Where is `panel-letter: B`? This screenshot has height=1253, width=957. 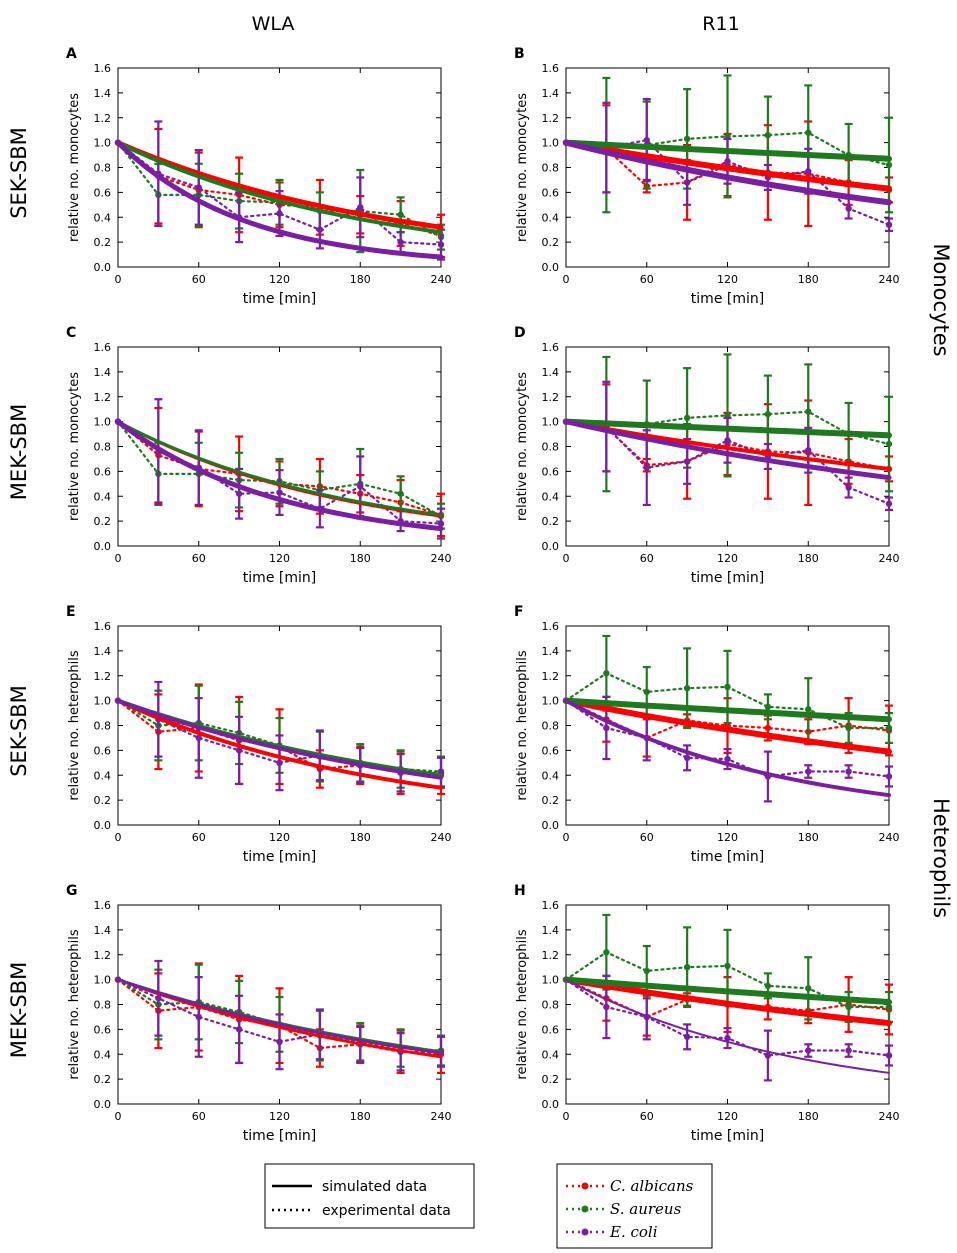 panel-letter: B is located at coordinates (519, 54).